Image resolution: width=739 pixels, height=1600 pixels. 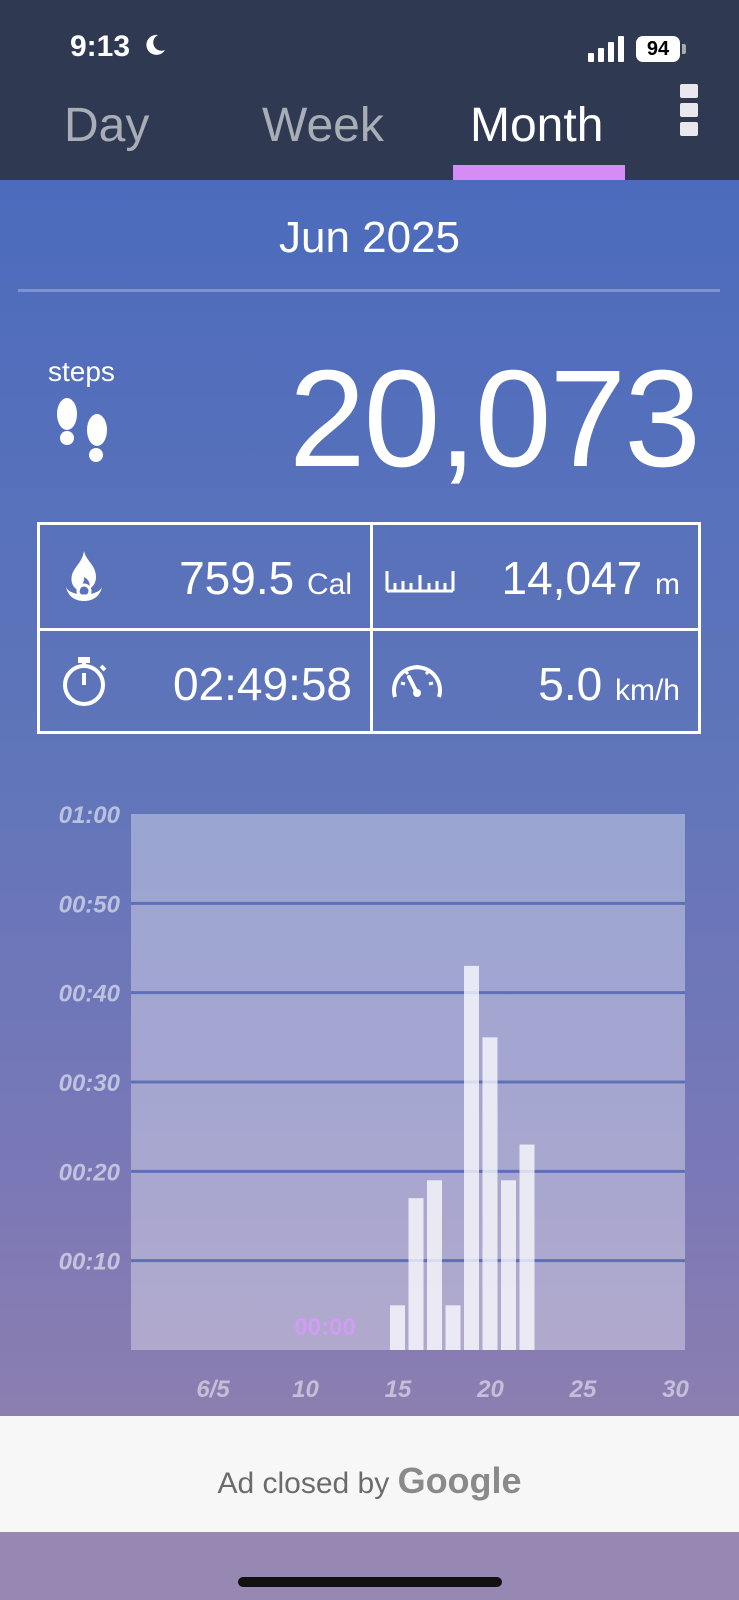 I want to click on top-bar, so click(x=369, y=90).